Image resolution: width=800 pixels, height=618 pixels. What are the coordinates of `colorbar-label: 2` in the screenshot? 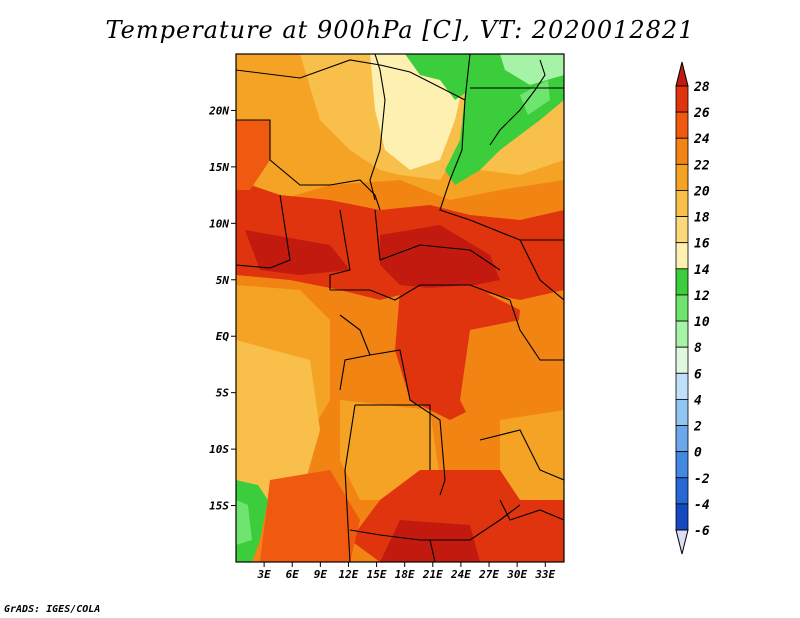 It's located at (697, 427).